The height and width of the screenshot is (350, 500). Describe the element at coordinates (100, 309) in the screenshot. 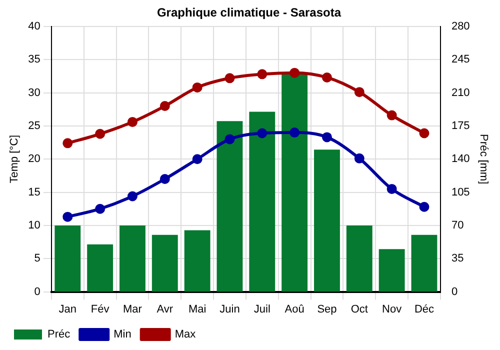

I see `x-tick-label: Fév` at that location.